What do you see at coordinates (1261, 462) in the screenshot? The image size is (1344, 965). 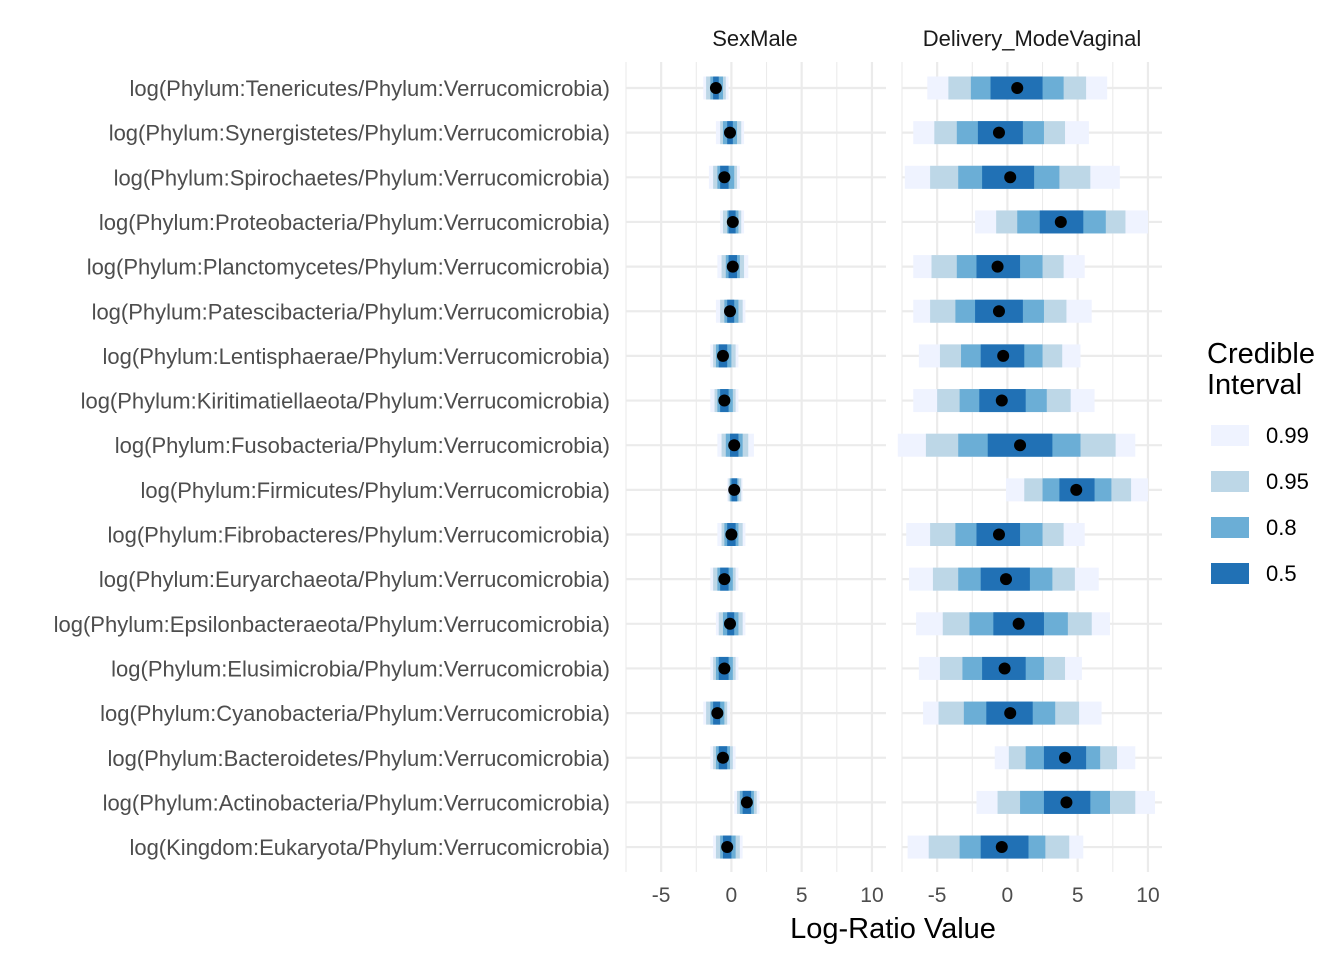 I see `legend: Credible Interval 0.99 0.95 0.8 0.5` at bounding box center [1261, 462].